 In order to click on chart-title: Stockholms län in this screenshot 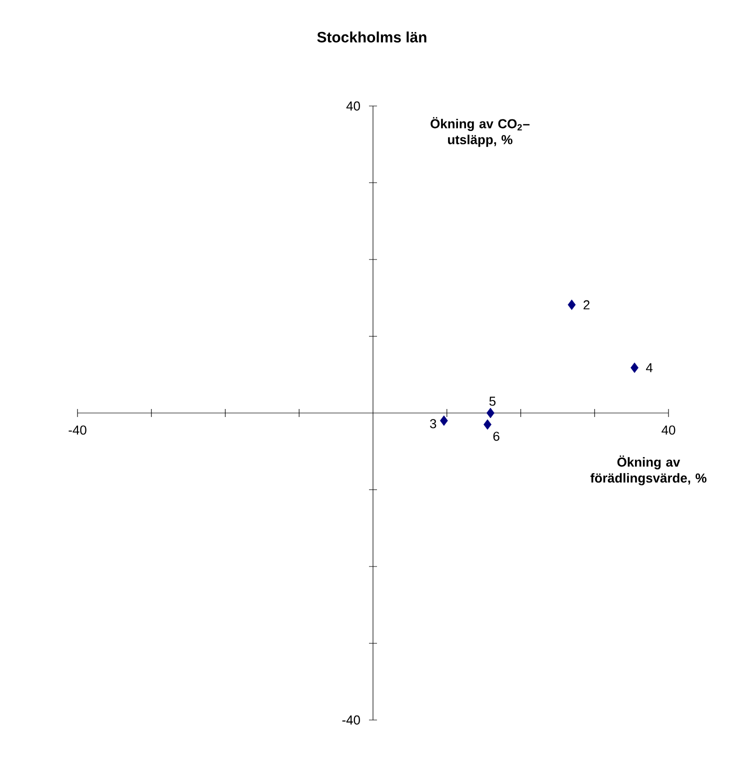, I will do `click(371, 37)`.